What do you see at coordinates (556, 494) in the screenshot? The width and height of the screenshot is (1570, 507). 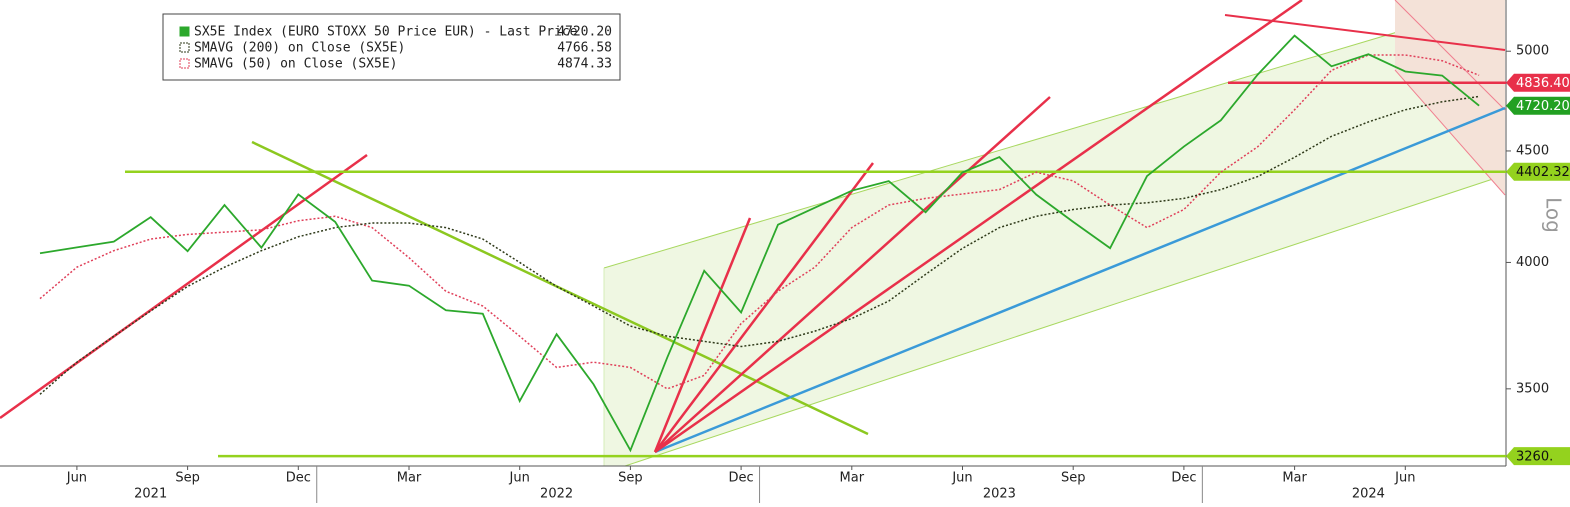 I see `year-label: 2022` at bounding box center [556, 494].